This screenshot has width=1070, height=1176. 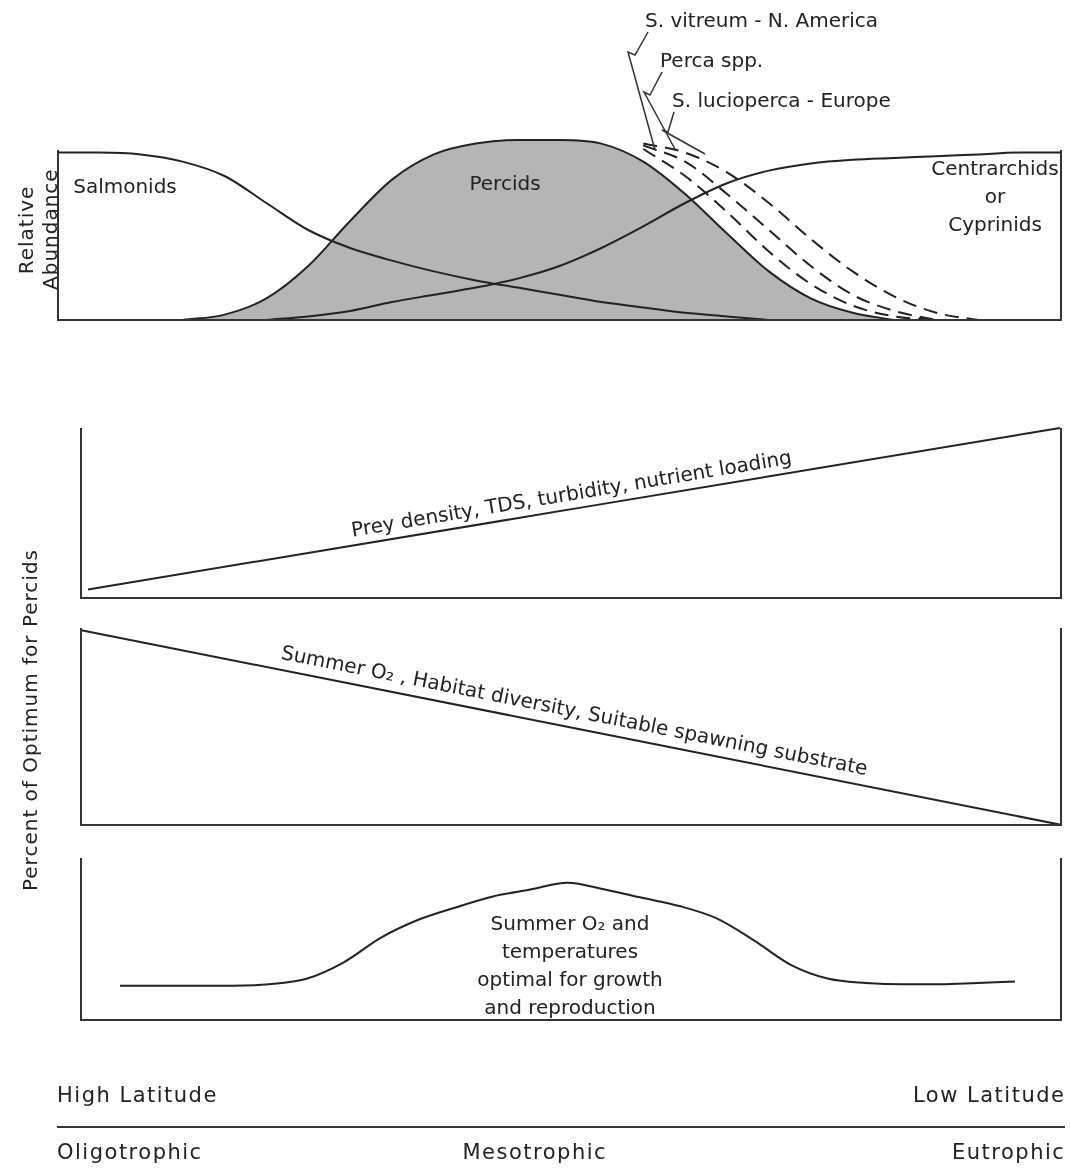 I want to click on text: Mesotrophic, so click(x=535, y=1152).